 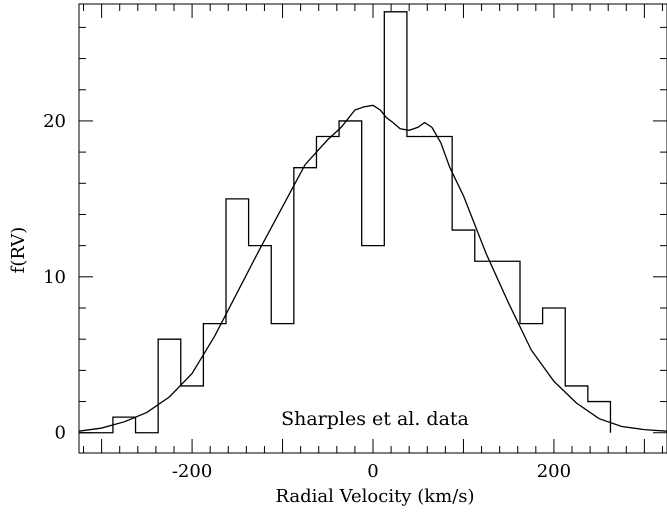 What do you see at coordinates (192, 471) in the screenshot?
I see `x-tick-label: -200` at bounding box center [192, 471].